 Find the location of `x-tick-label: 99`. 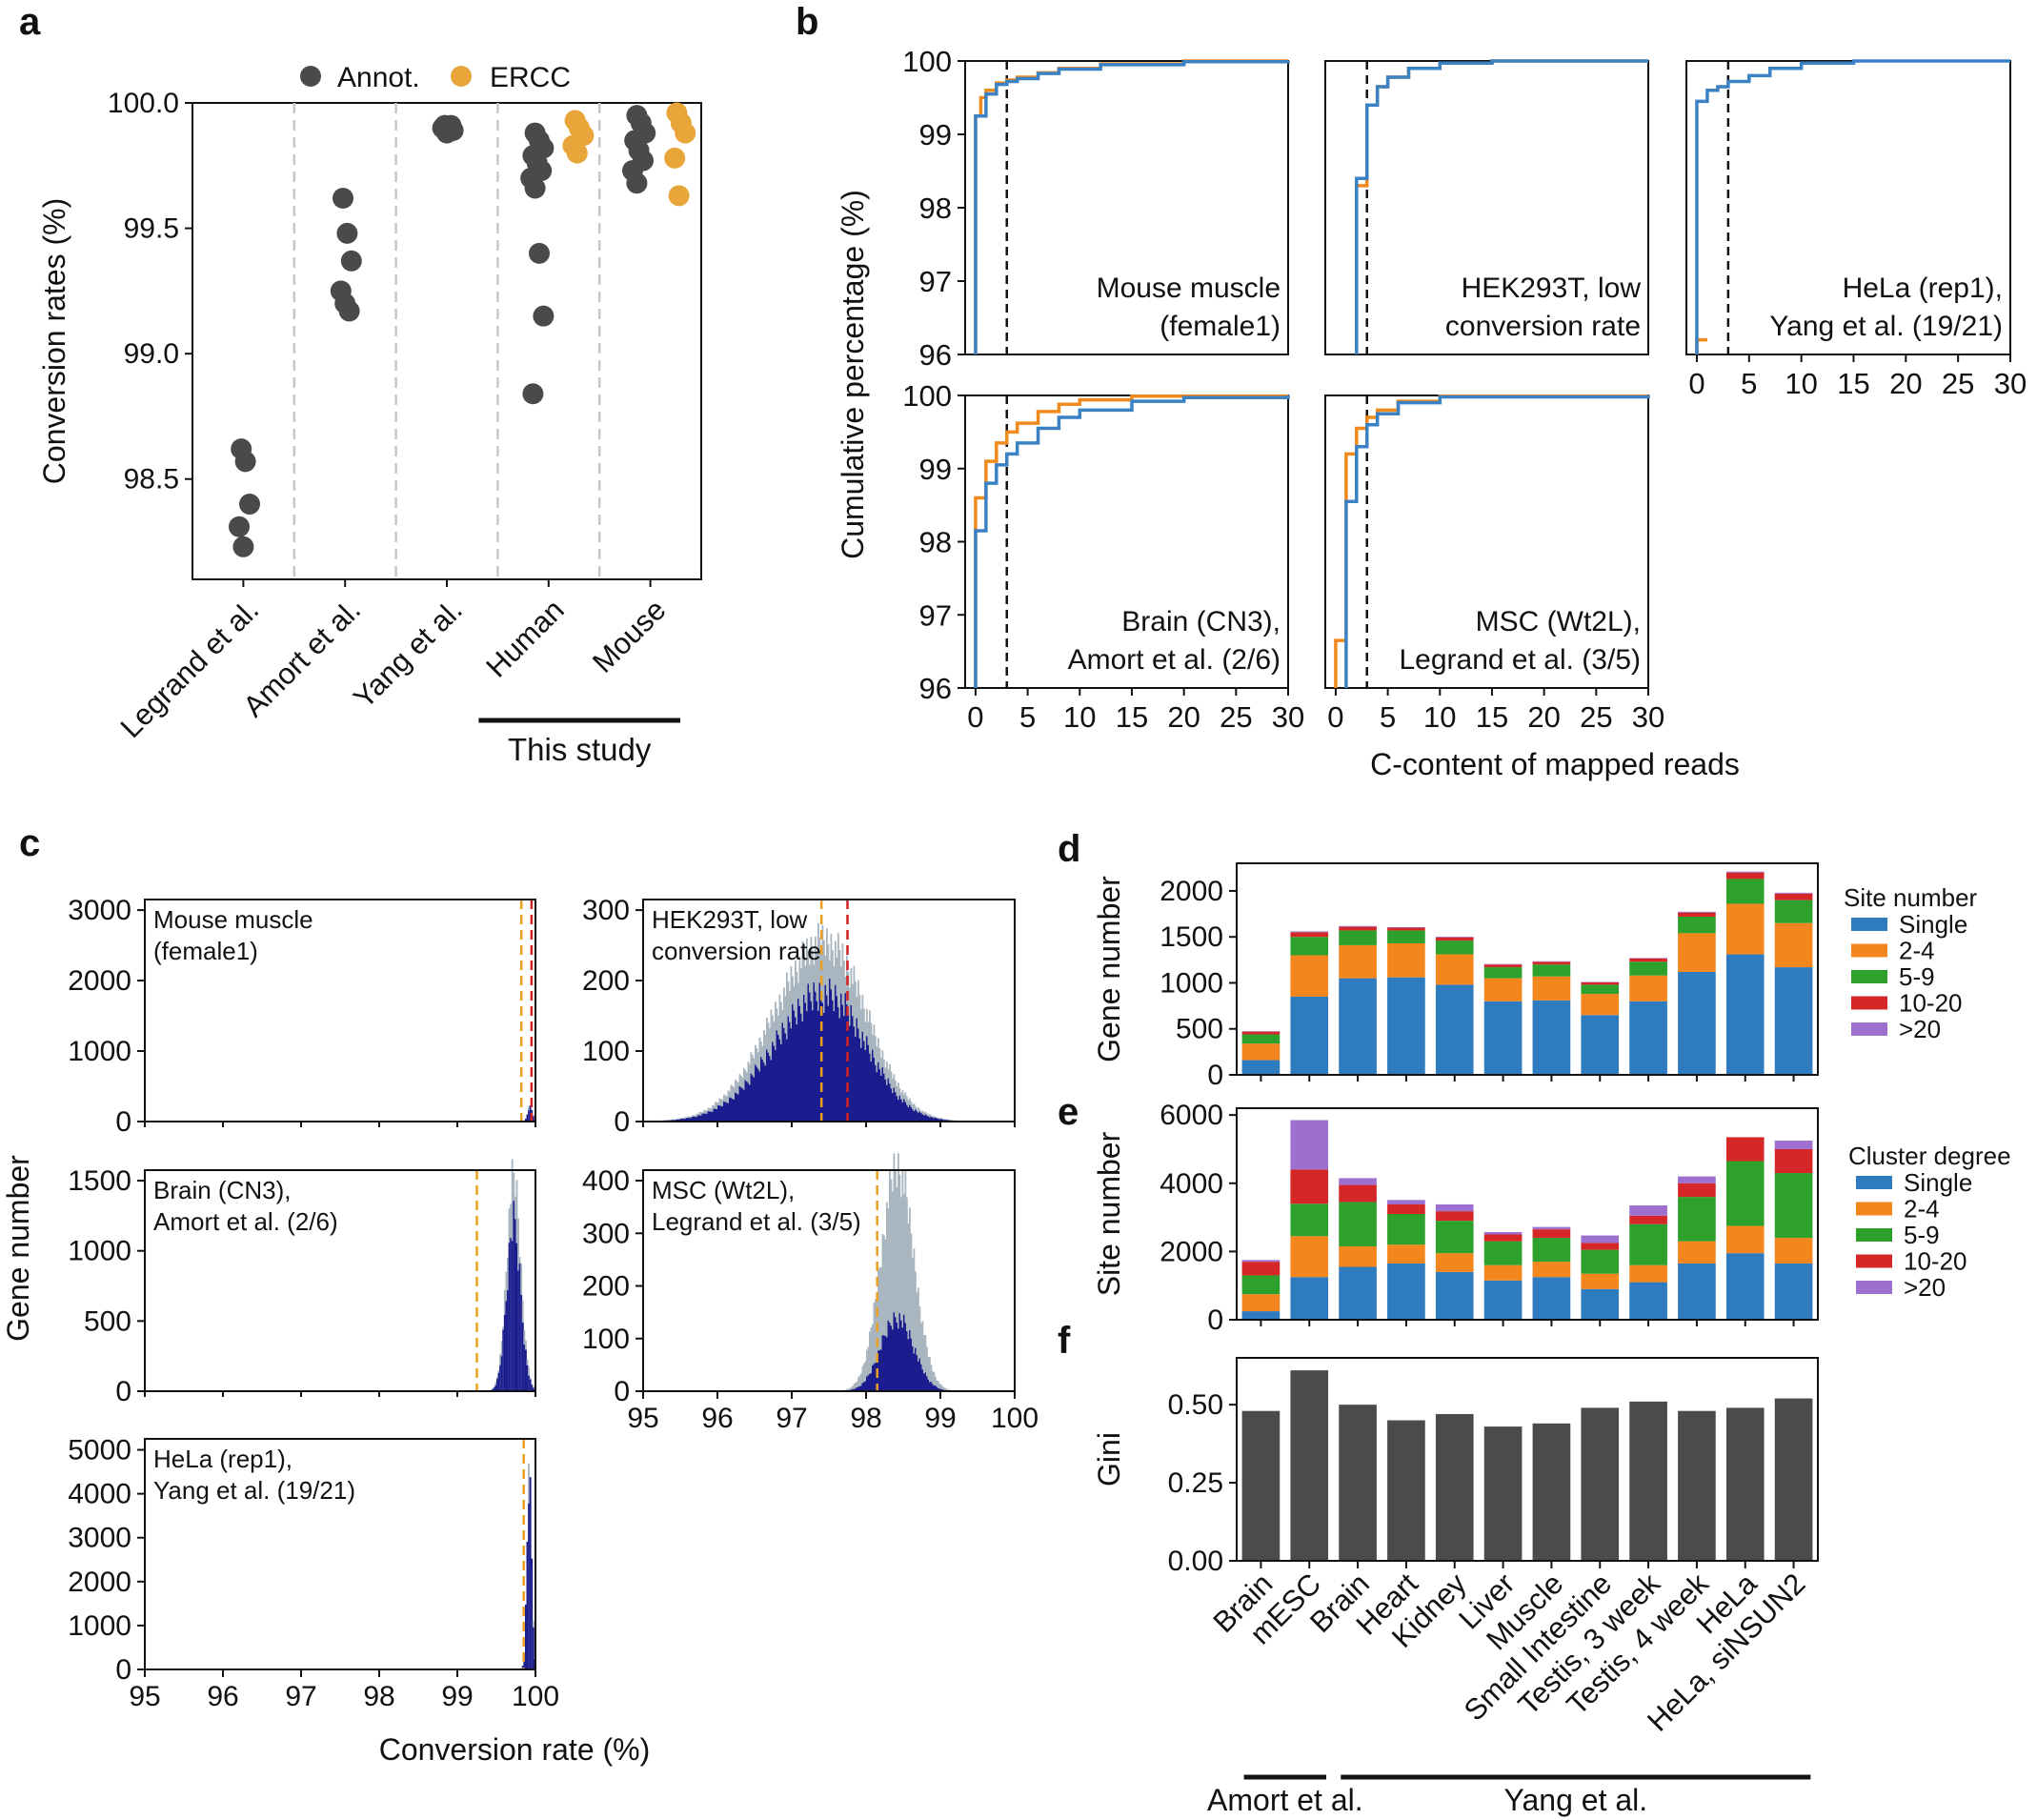

x-tick-label: 99 is located at coordinates (940, 1419).